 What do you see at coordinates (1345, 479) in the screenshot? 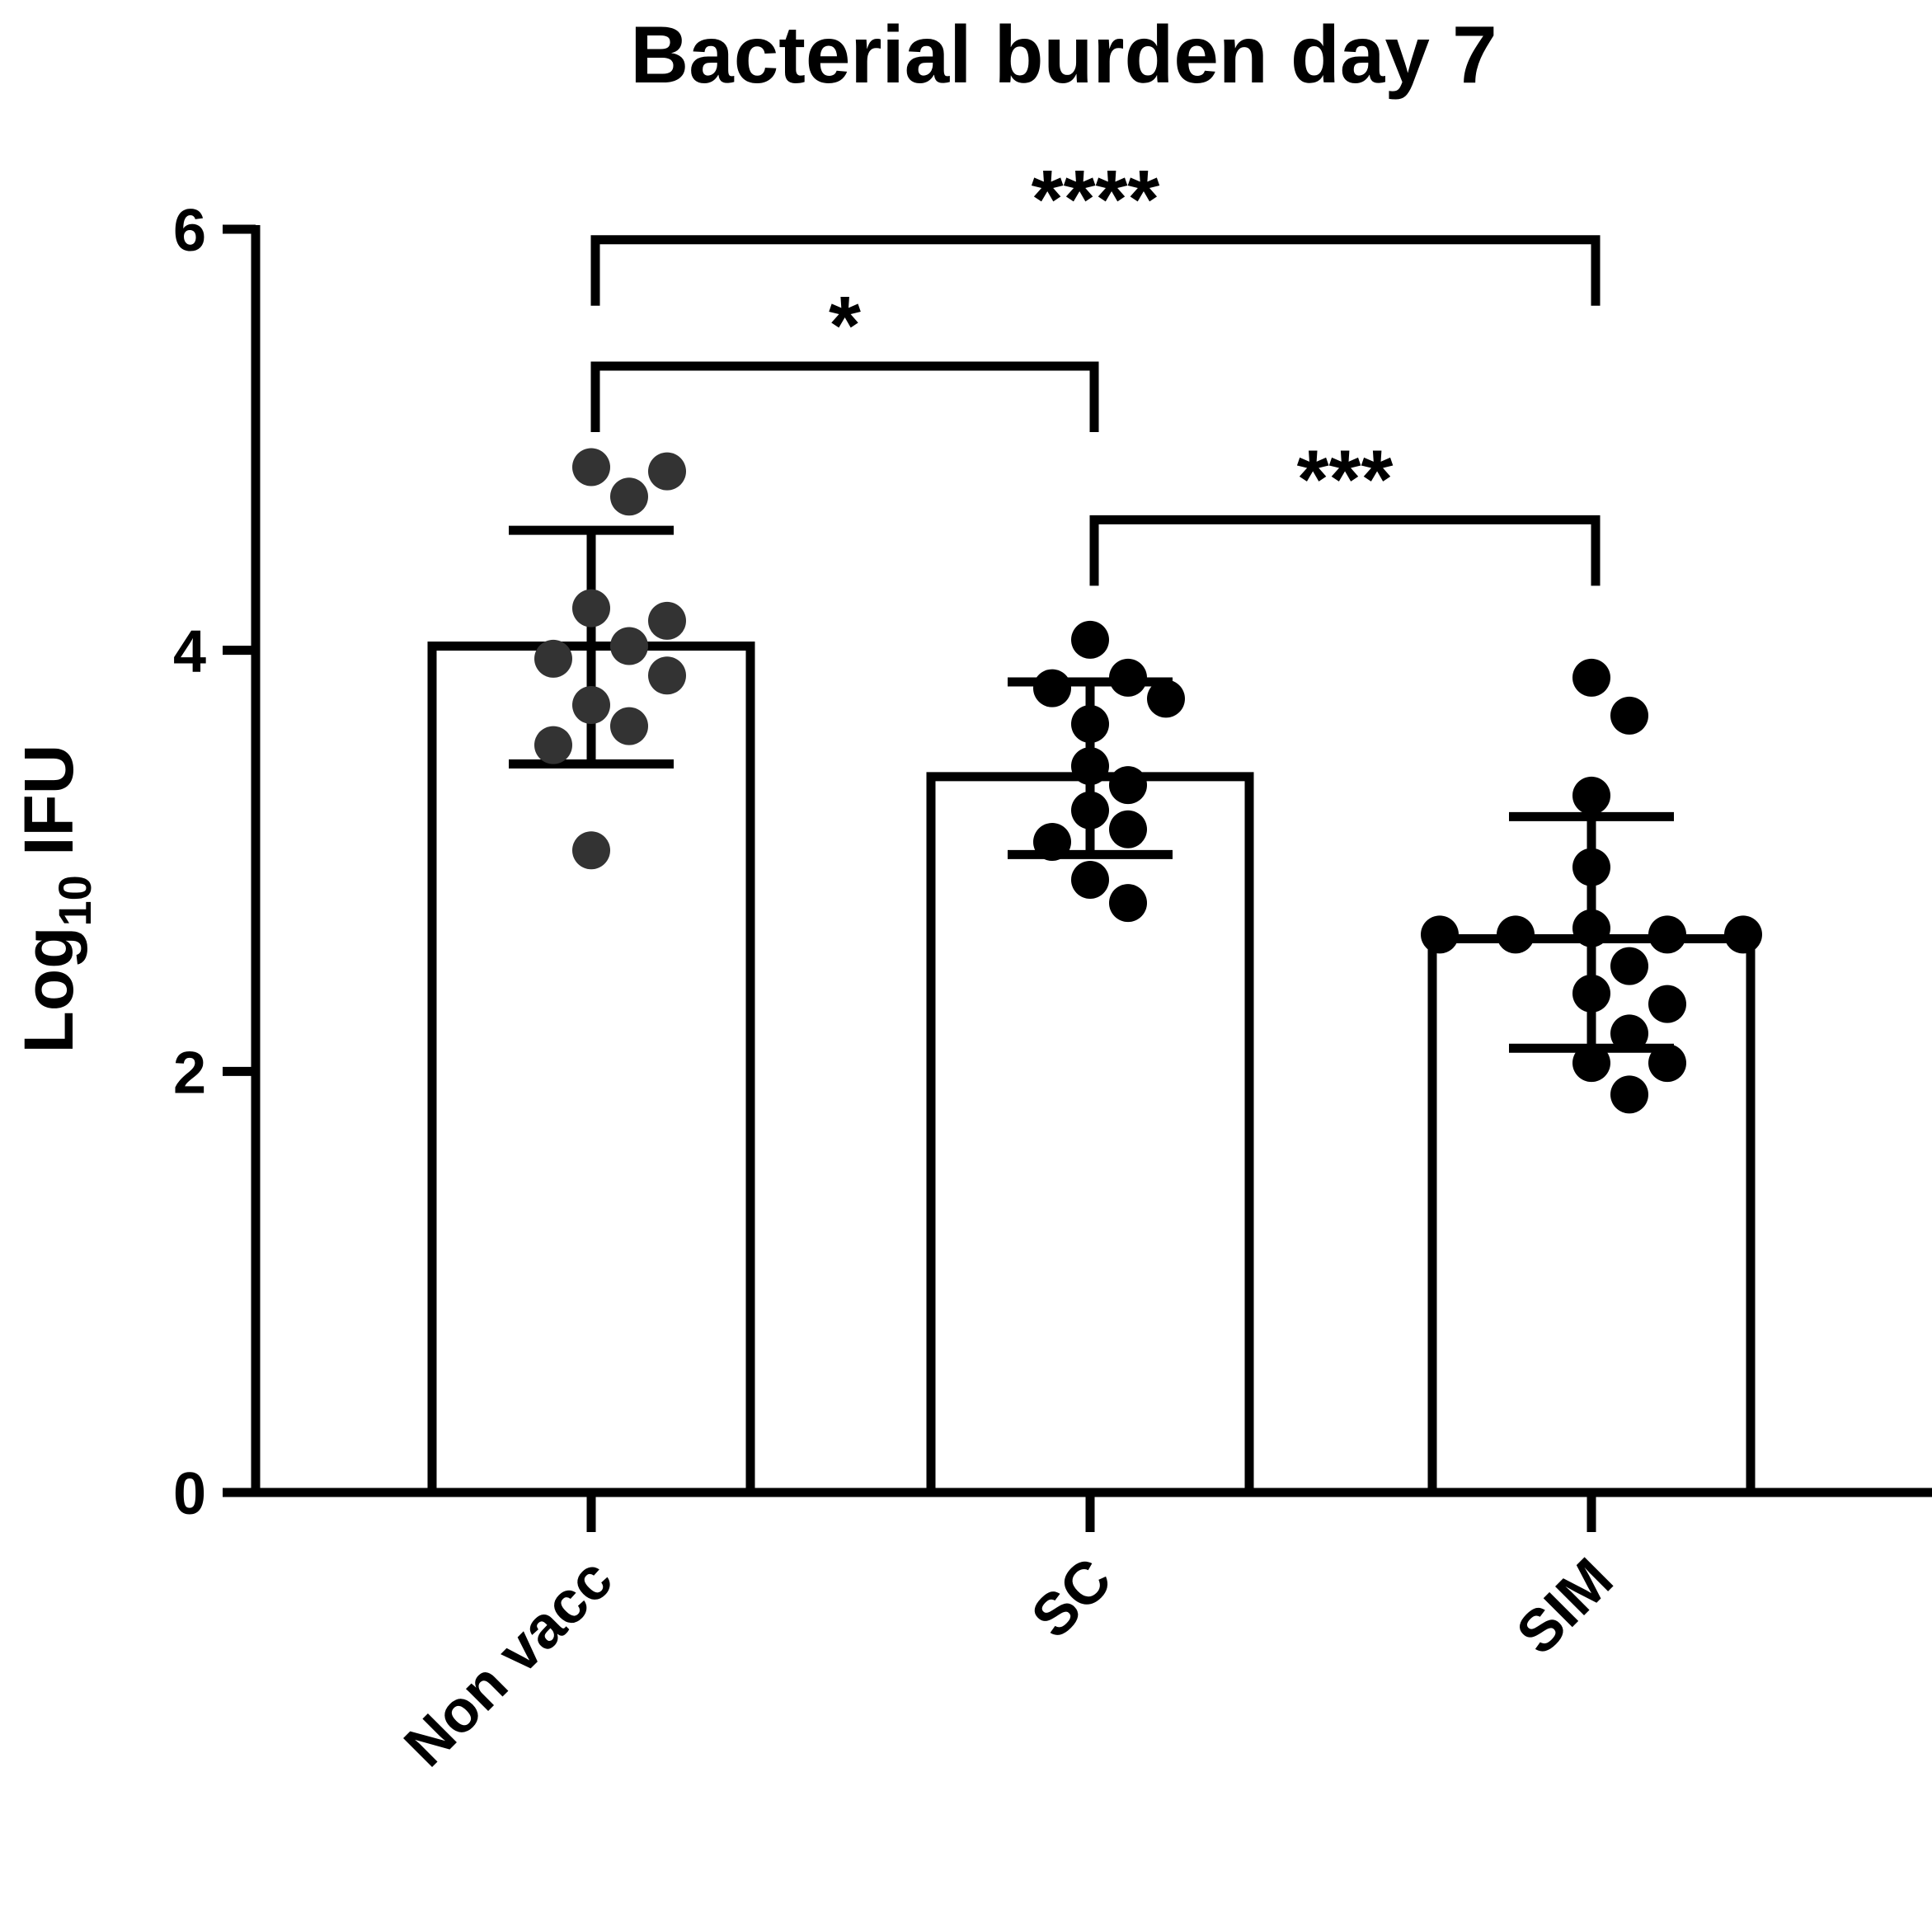
I see `significance-label-3: ***` at bounding box center [1345, 479].